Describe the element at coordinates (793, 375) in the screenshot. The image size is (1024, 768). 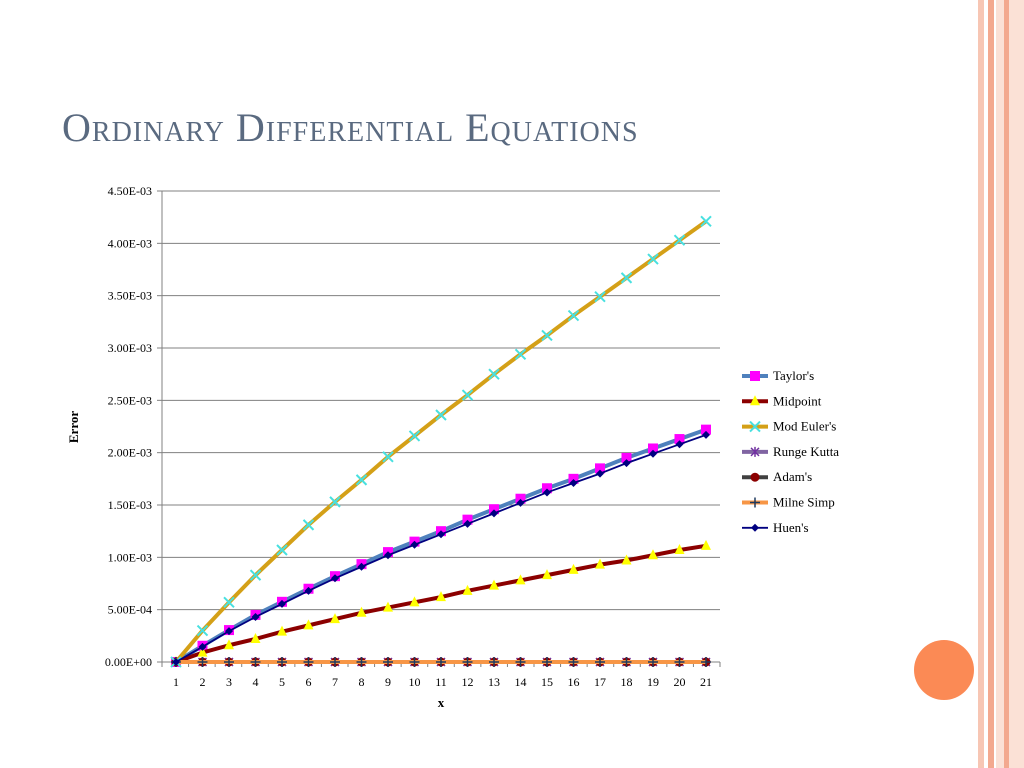
I see `legend-label: Taylor's` at that location.